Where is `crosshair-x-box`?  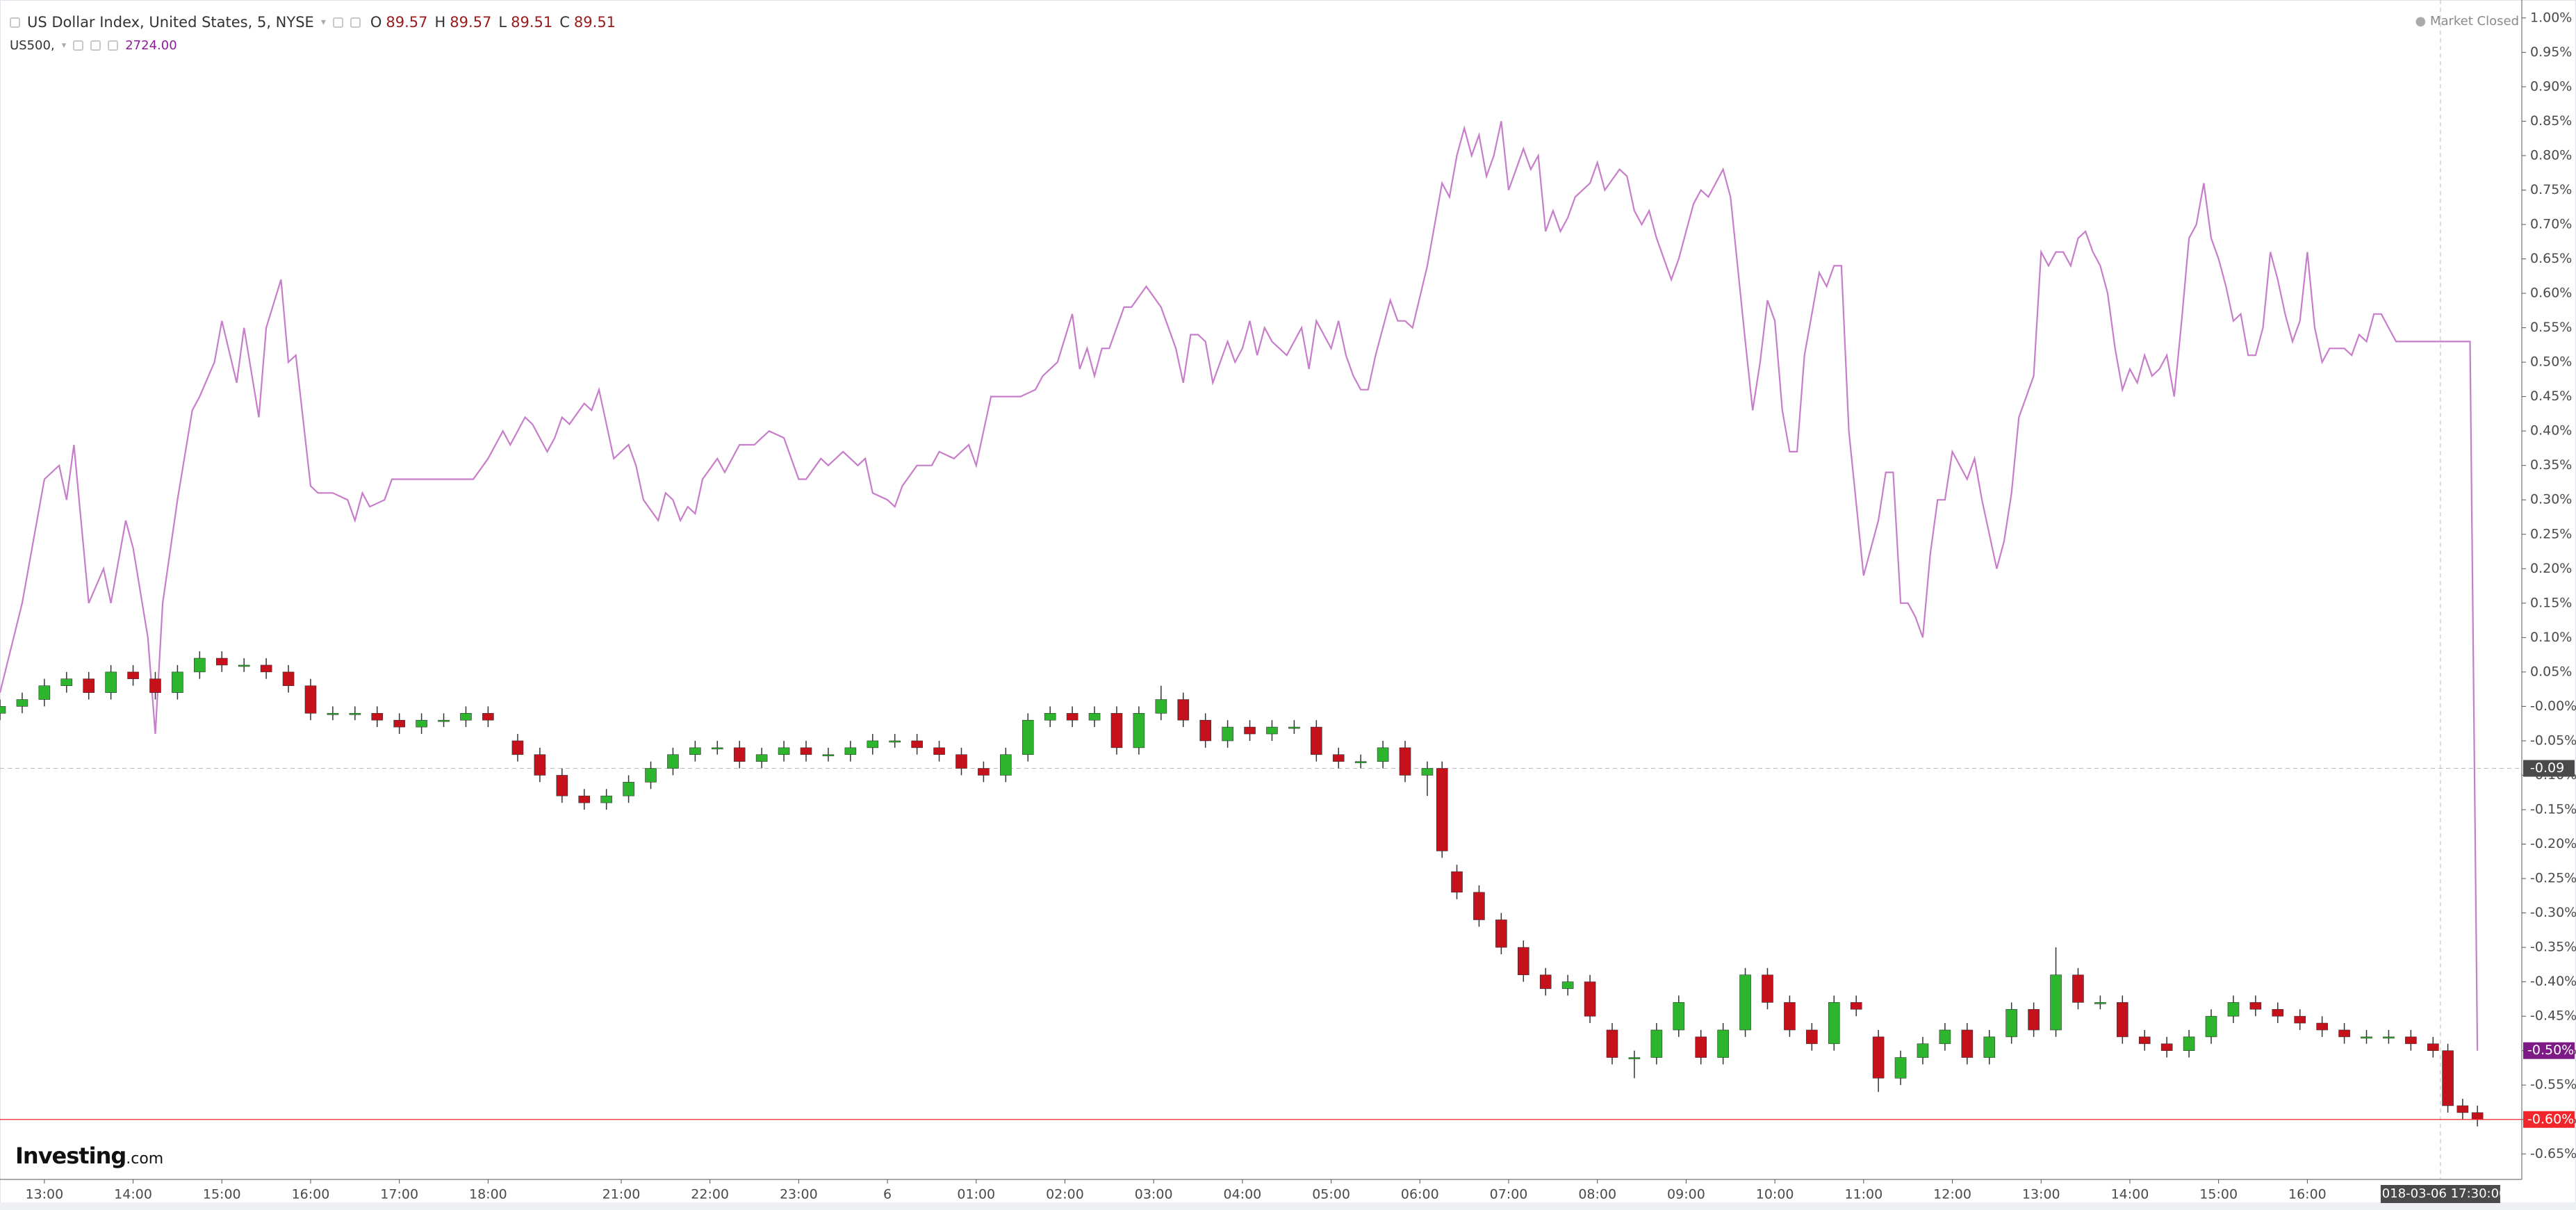 crosshair-x-box is located at coordinates (2440, 1194).